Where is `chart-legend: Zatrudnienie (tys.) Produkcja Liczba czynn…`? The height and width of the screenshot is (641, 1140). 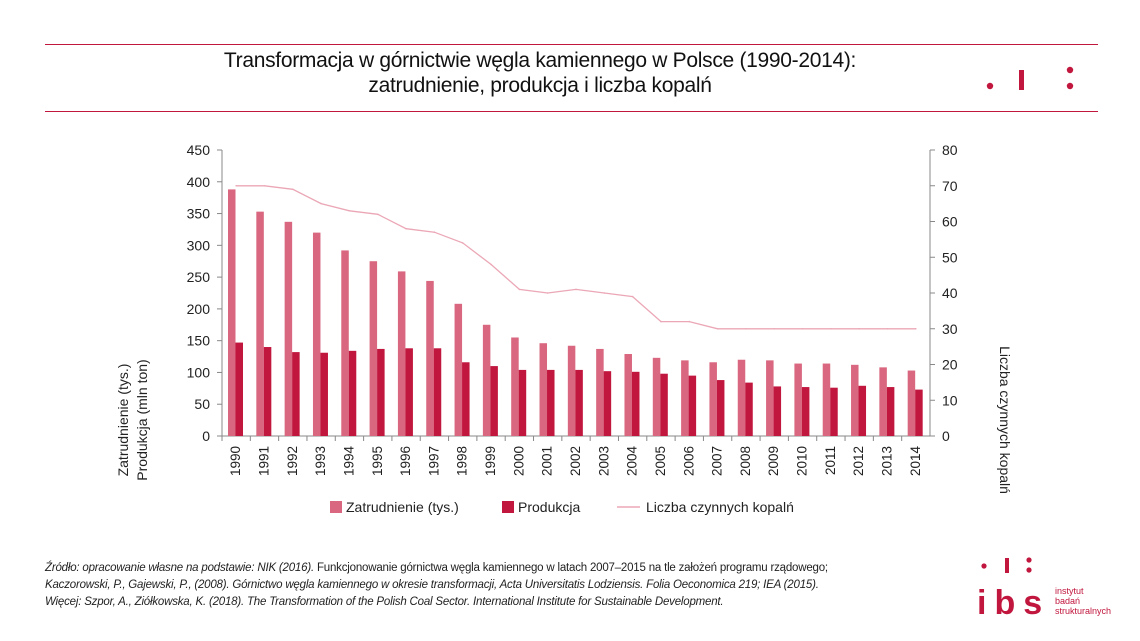
chart-legend: Zatrudnienie (tys.) Produkcja Liczba czynn… is located at coordinates (562, 507).